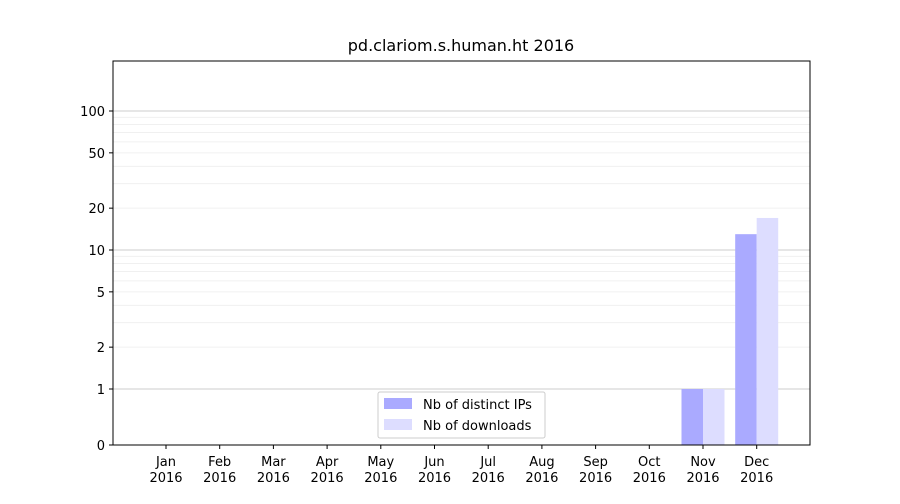 The height and width of the screenshot is (504, 900). Describe the element at coordinates (541, 470) in the screenshot. I see `x-tick-label: Aug 2016` at that location.